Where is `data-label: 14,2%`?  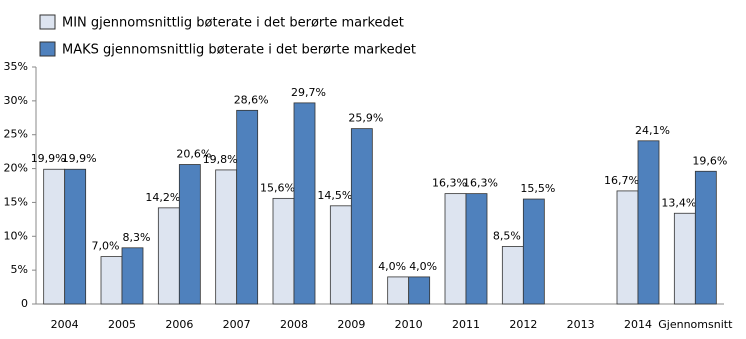
data-label: 14,2% is located at coordinates (162, 197).